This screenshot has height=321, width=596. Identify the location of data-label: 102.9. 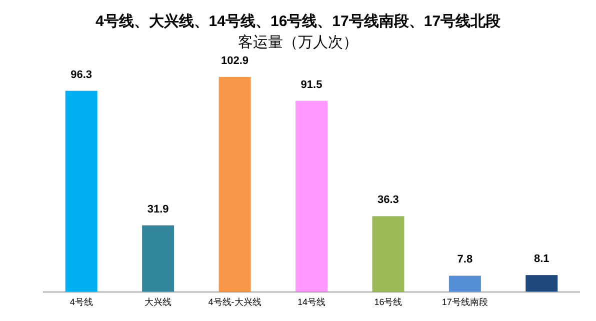
(235, 61).